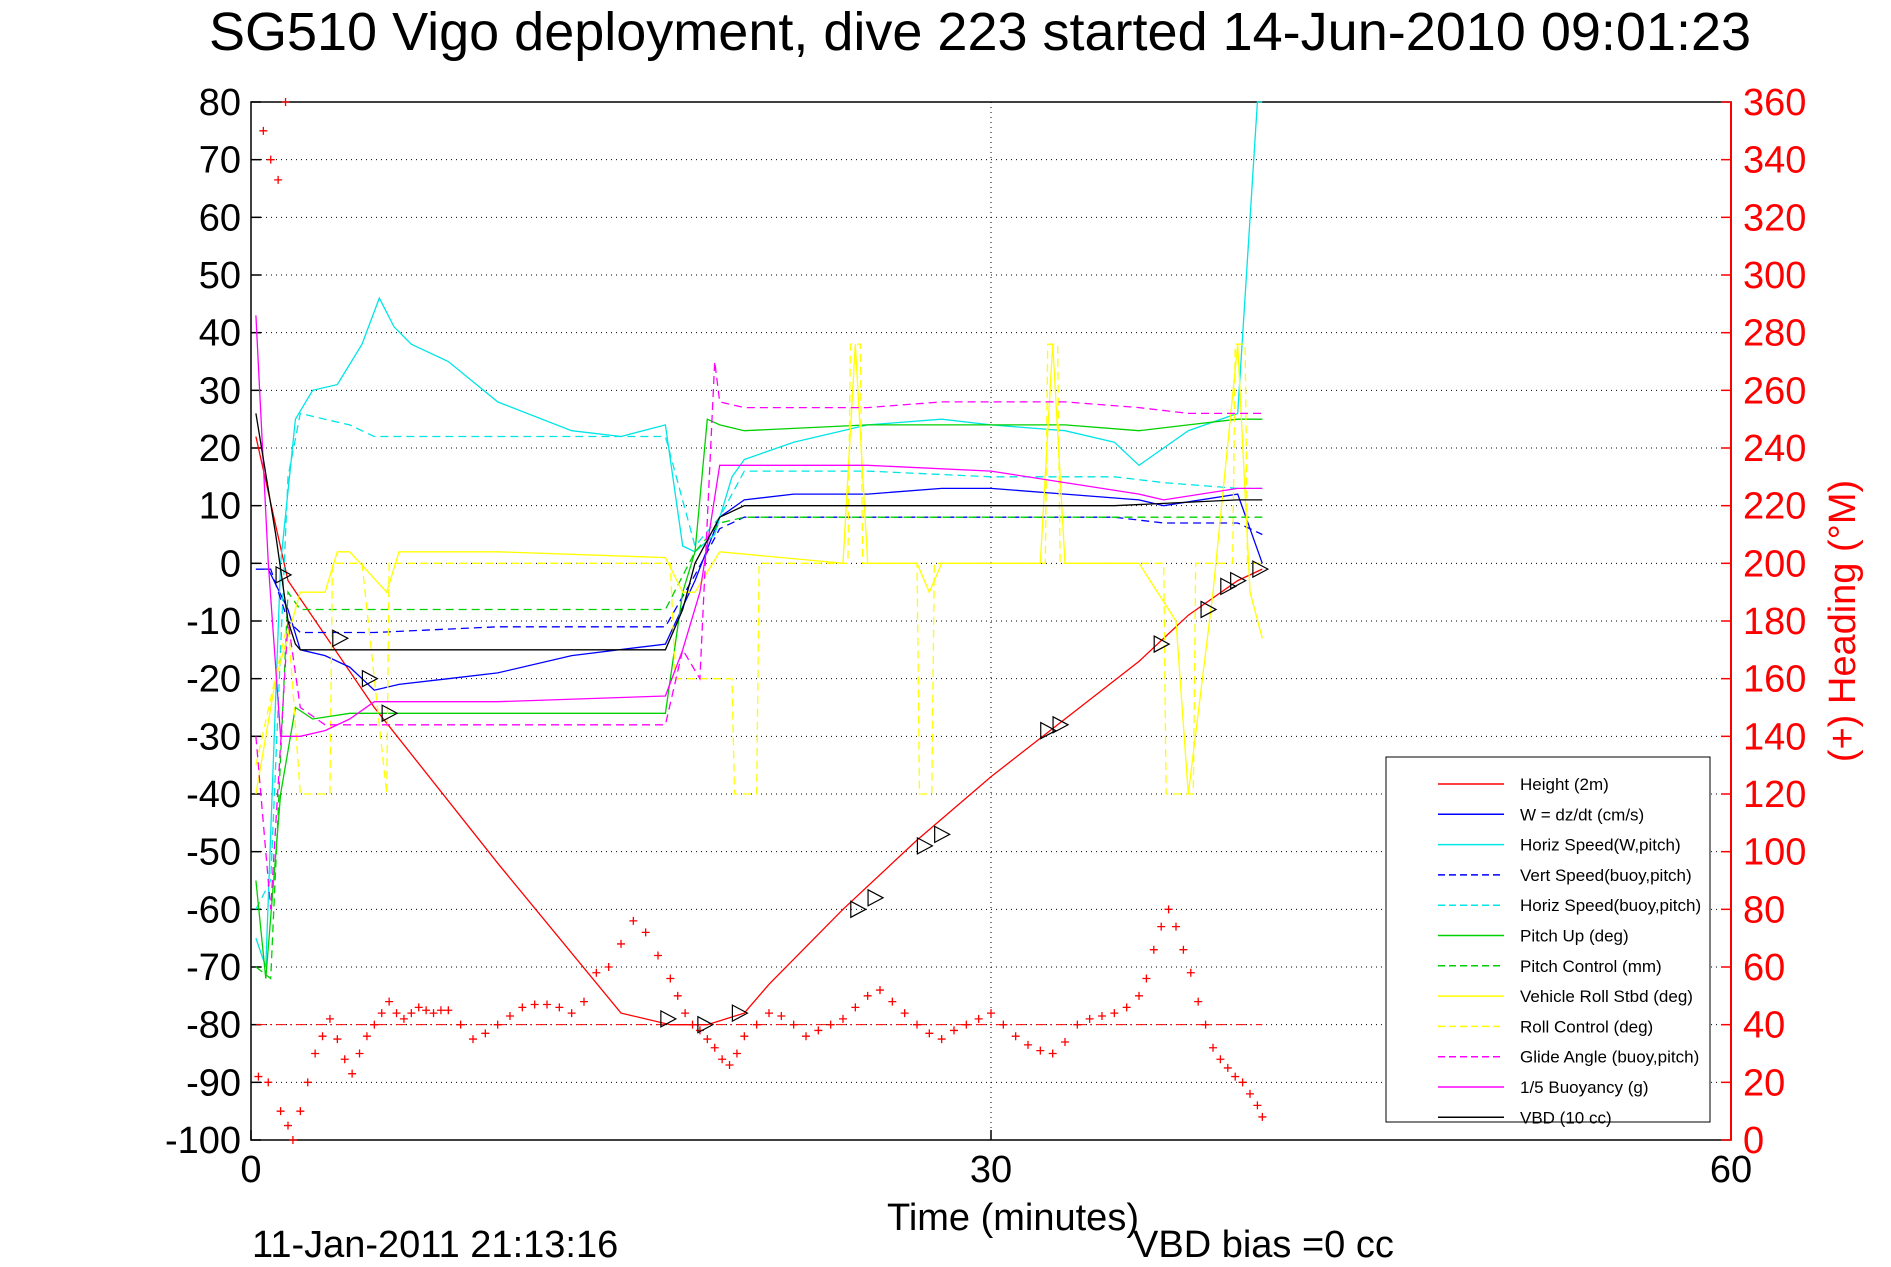 Image resolution: width=1891 pixels, height=1267 pixels. I want to click on right-tick-label: 80, so click(1764, 910).